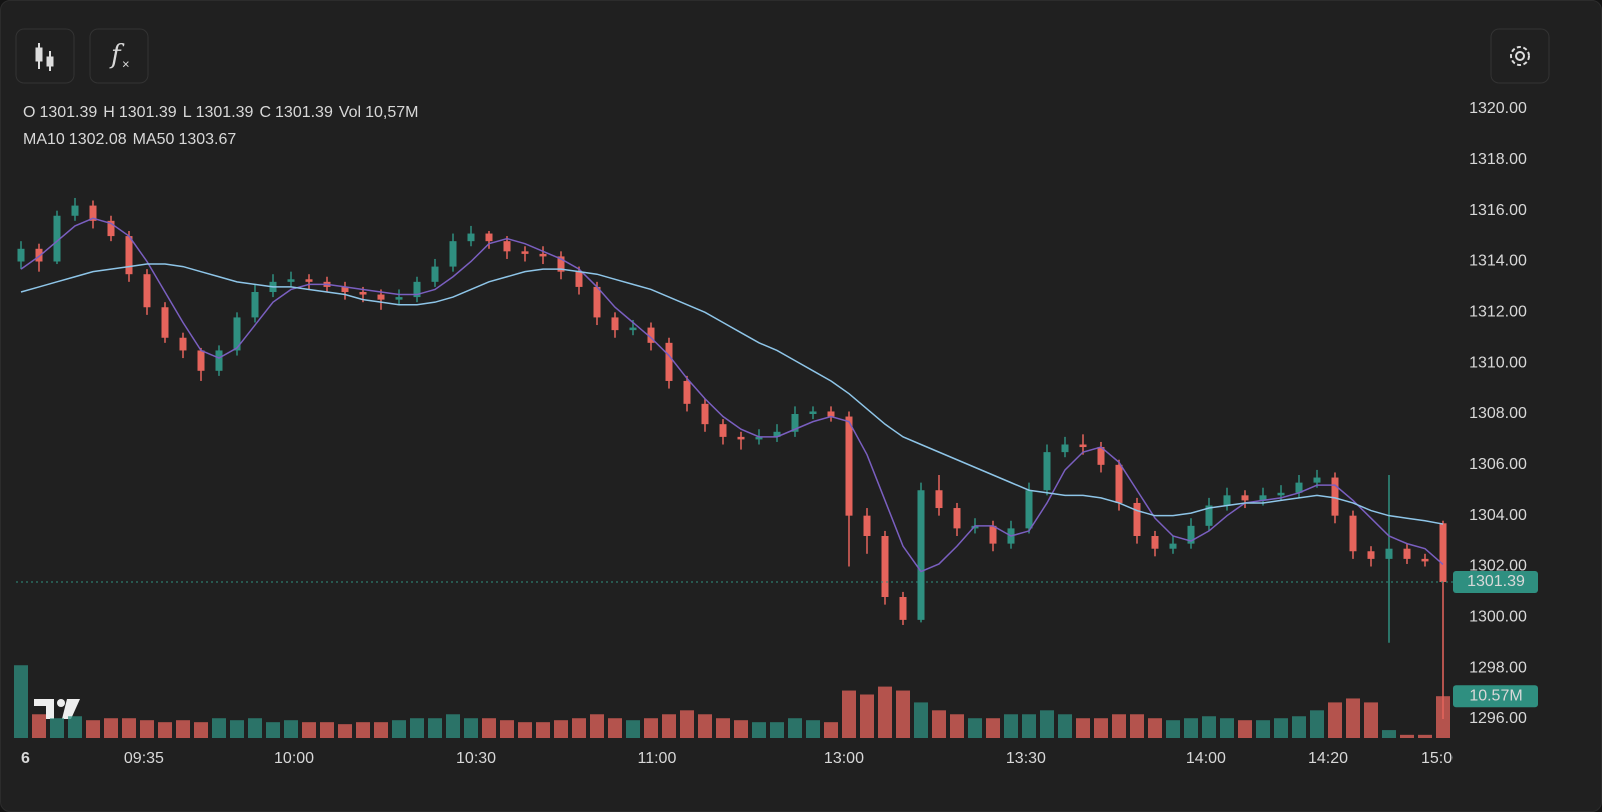 The image size is (1602, 812). What do you see at coordinates (1206, 758) in the screenshot?
I see `x-tick-label: 14:00` at bounding box center [1206, 758].